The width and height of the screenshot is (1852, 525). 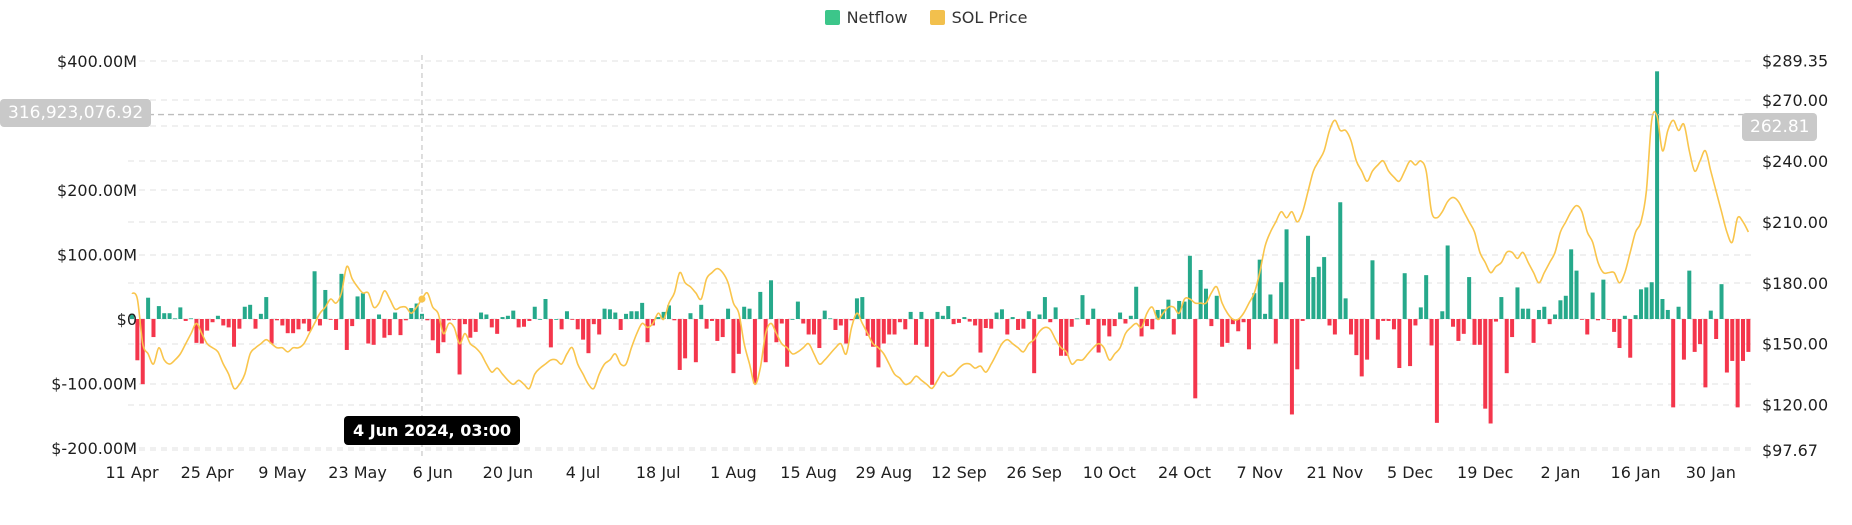 What do you see at coordinates (94, 384) in the screenshot?
I see `left-y-tick-label: $-100.00M` at bounding box center [94, 384].